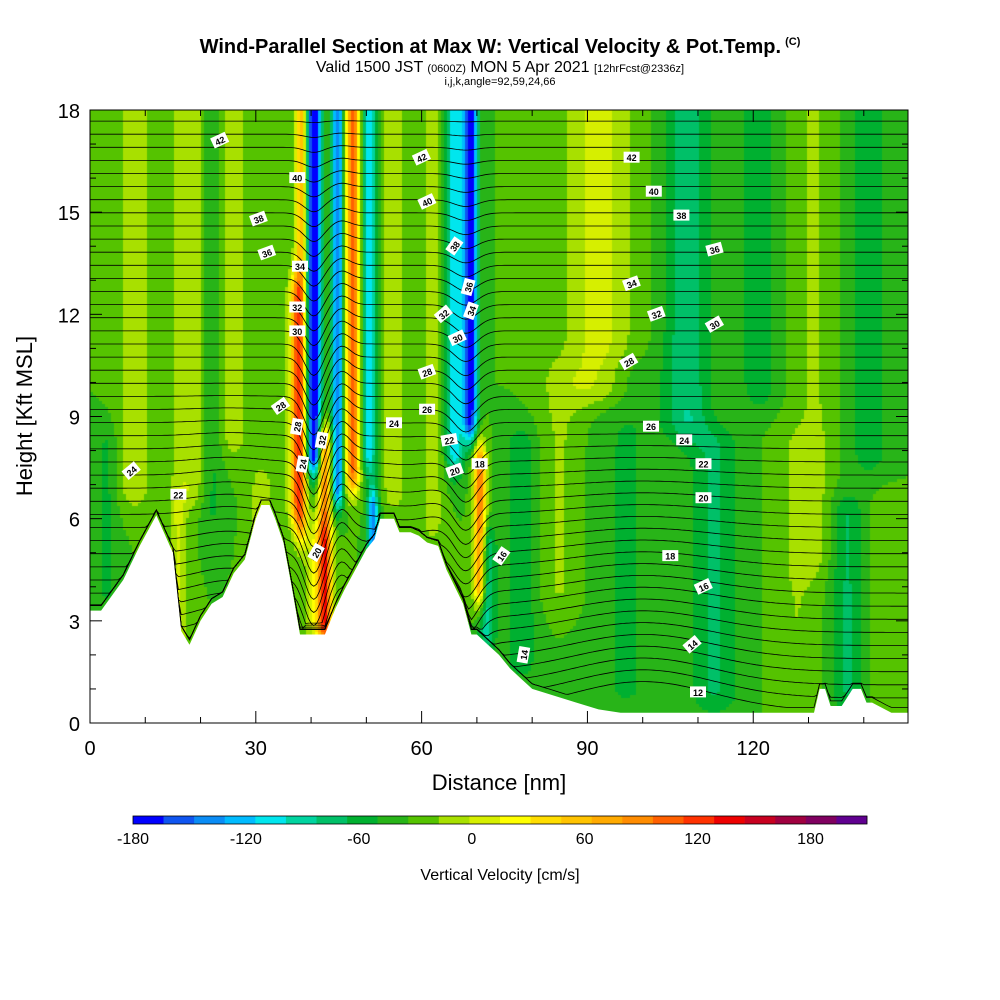 The height and width of the screenshot is (1000, 1000). I want to click on colorbar: -180 -120 -60 0 60 120 180, so click(492, 831).